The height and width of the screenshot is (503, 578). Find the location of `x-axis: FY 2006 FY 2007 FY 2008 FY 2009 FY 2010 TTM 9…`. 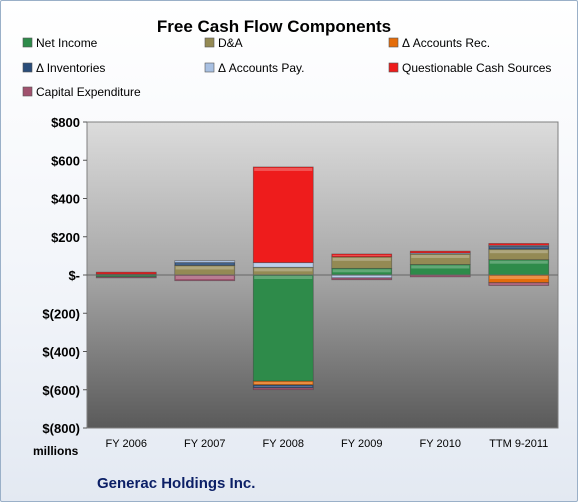

x-axis: FY 2006 FY 2007 FY 2008 FY 2009 FY 2010 TTM 9… is located at coordinates (327, 444).